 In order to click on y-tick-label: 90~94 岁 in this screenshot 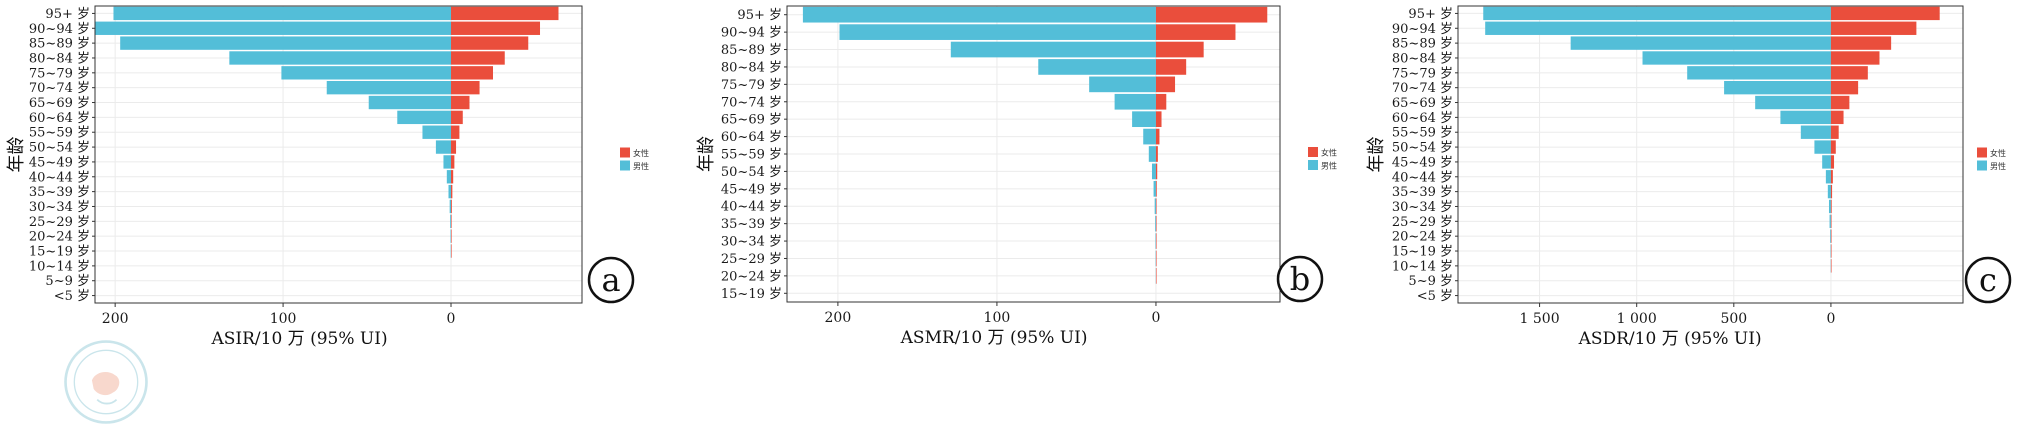, I will do `click(59, 29)`.